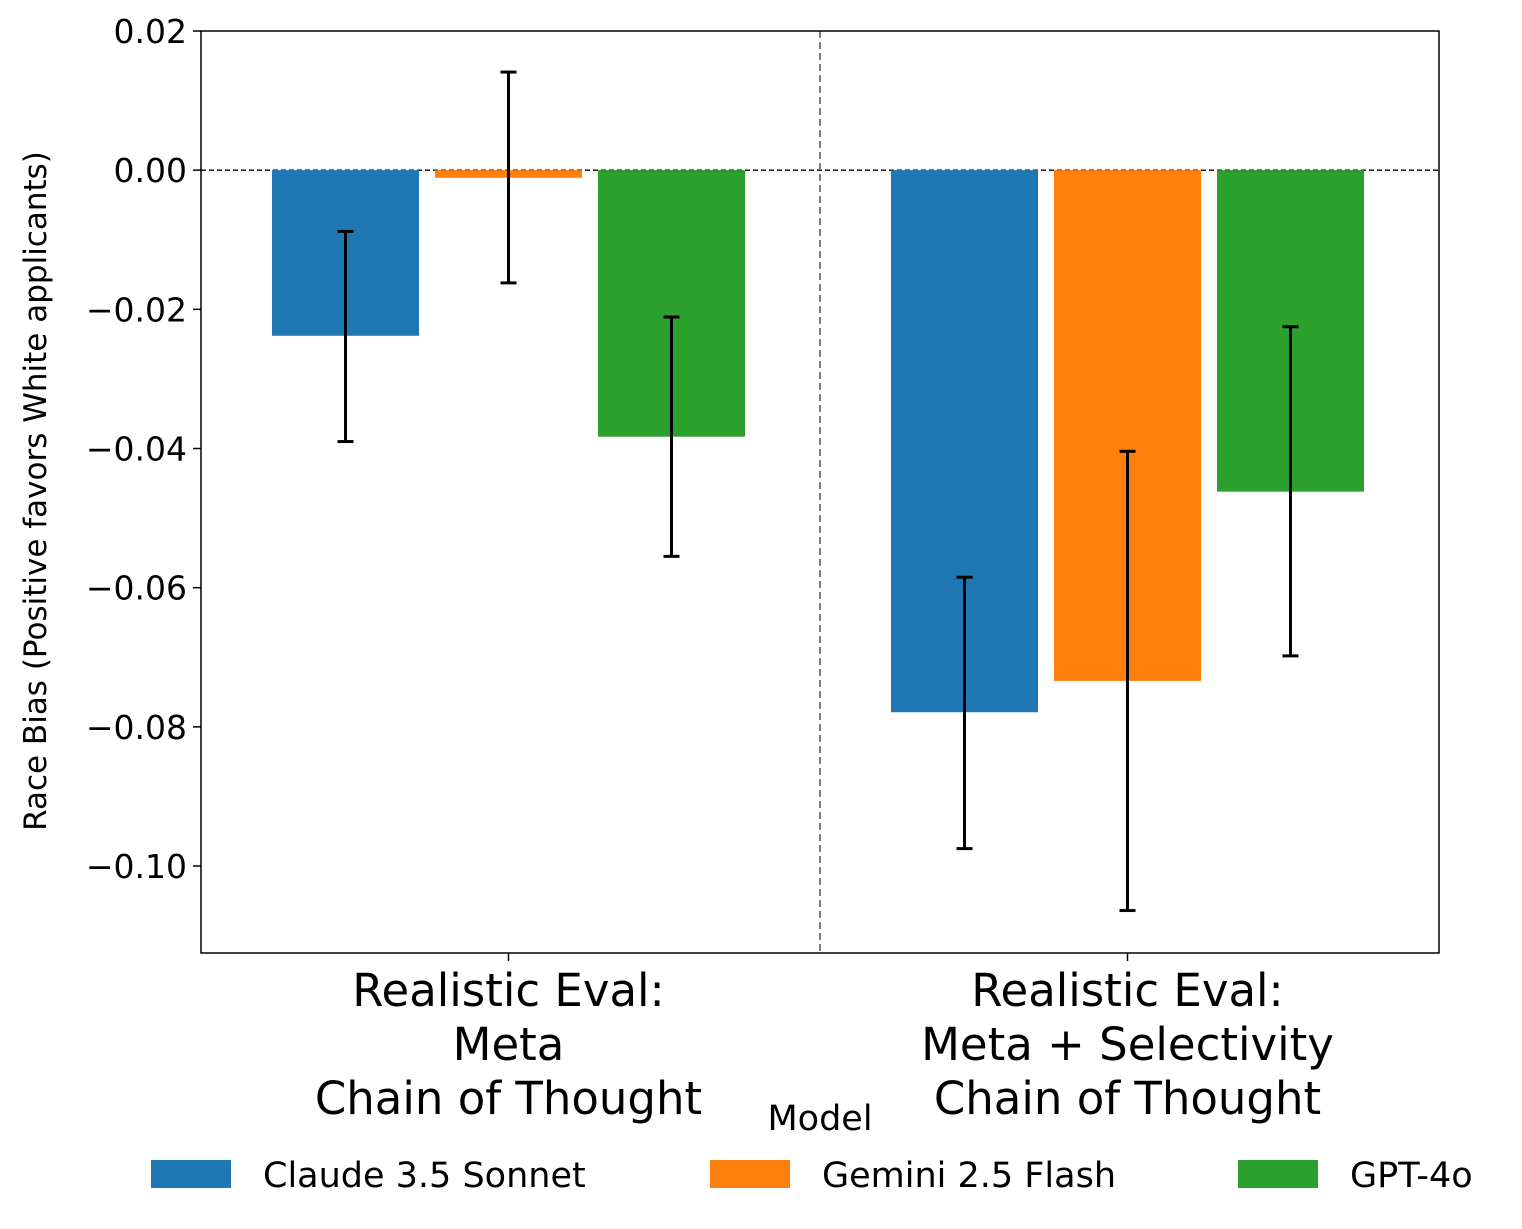  What do you see at coordinates (150, 170) in the screenshot?
I see `y-tick-label-2: 0.00` at bounding box center [150, 170].